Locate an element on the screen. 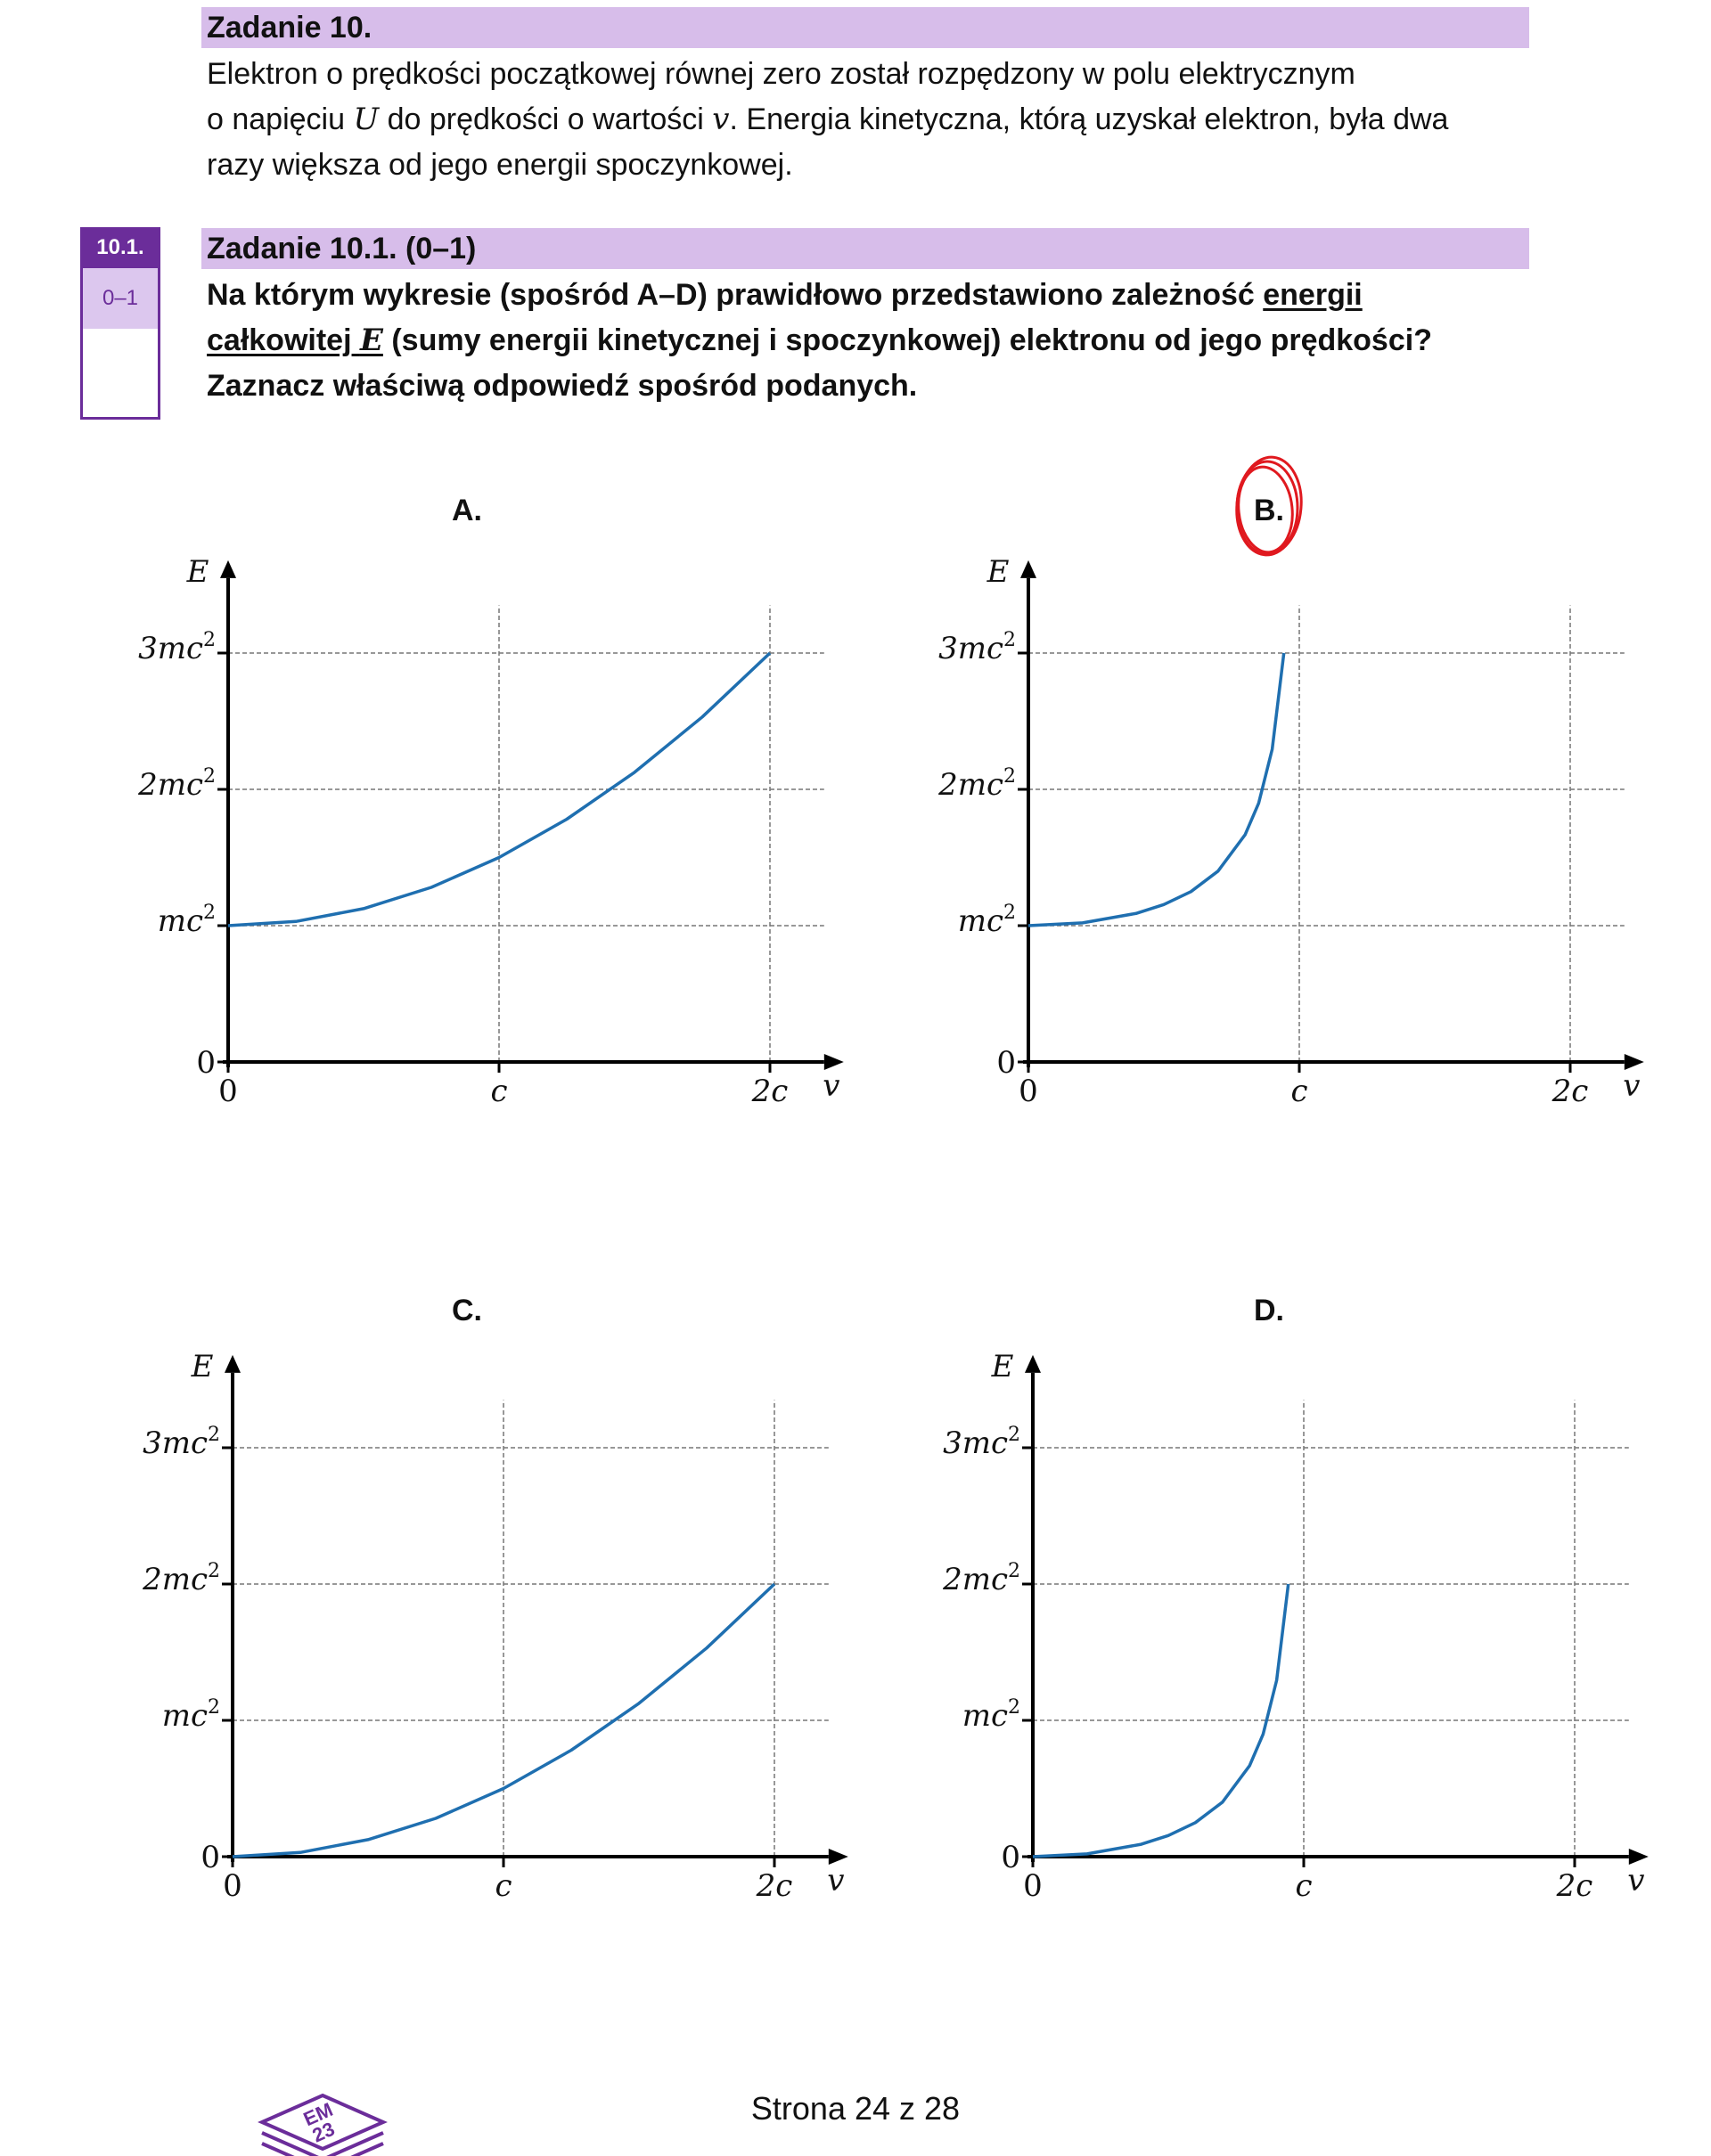 The width and height of the screenshot is (1711, 2156). subtask-title: Zadanie 10.1. (0–1) is located at coordinates (865, 248).